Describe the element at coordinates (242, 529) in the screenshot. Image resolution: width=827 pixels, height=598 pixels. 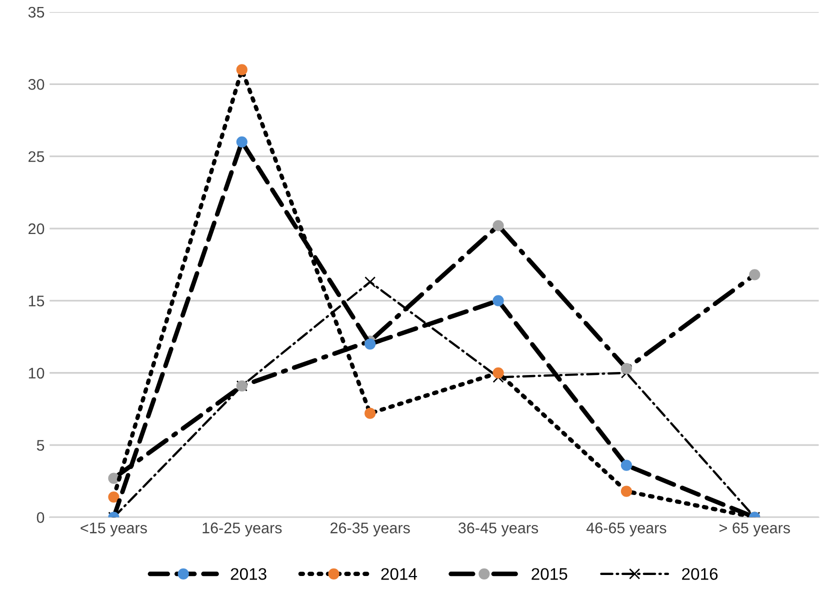
I see `x-tick-label: 16-25 years` at that location.